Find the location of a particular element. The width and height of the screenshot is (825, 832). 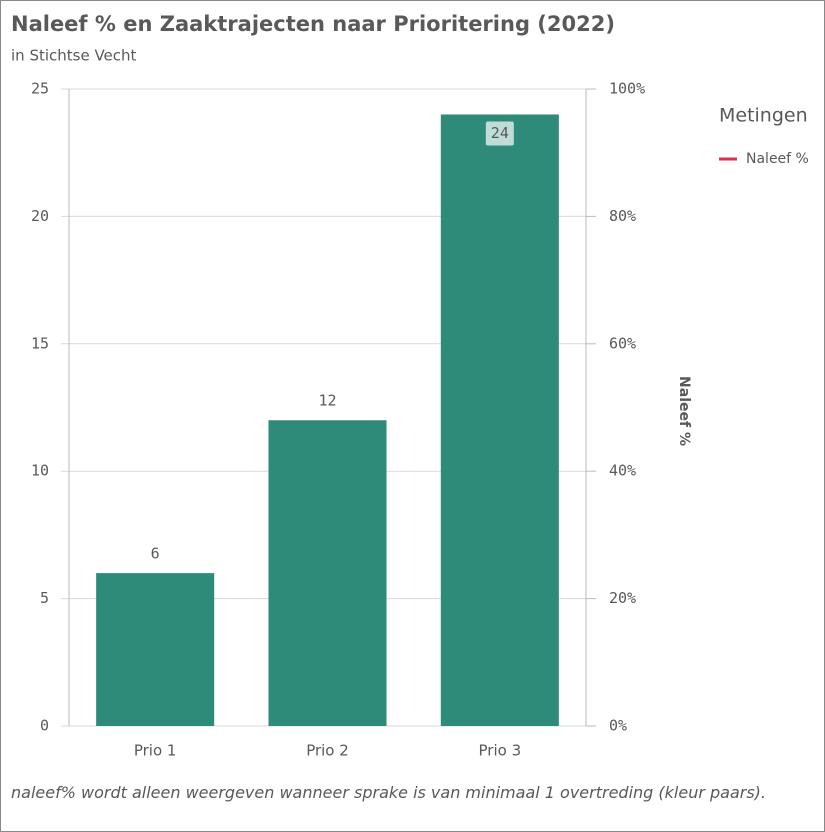

y2-tick-label: 60% is located at coordinates (622, 343).